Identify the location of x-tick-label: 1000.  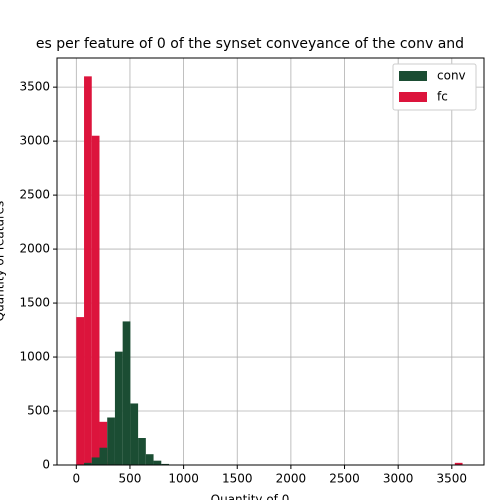
(183, 479).